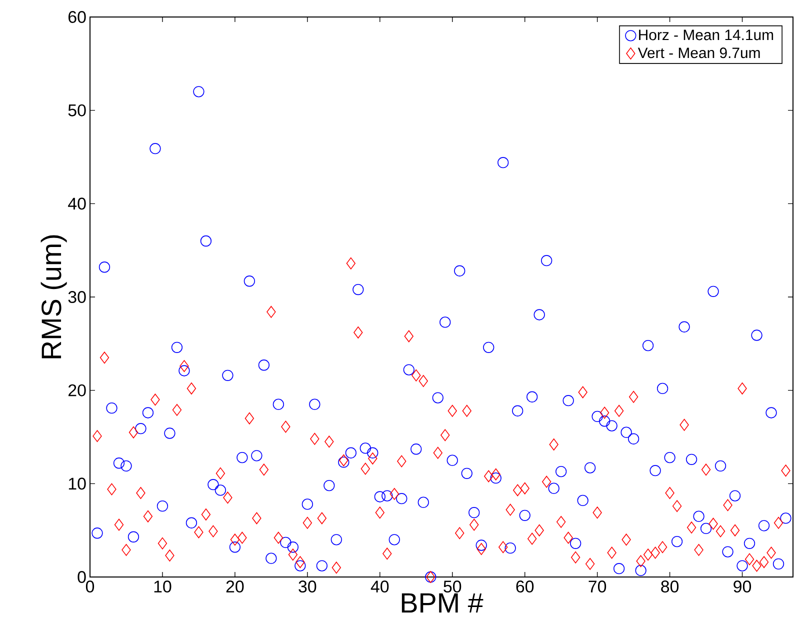  I want to click on y-tick-label: 40, so click(77, 204).